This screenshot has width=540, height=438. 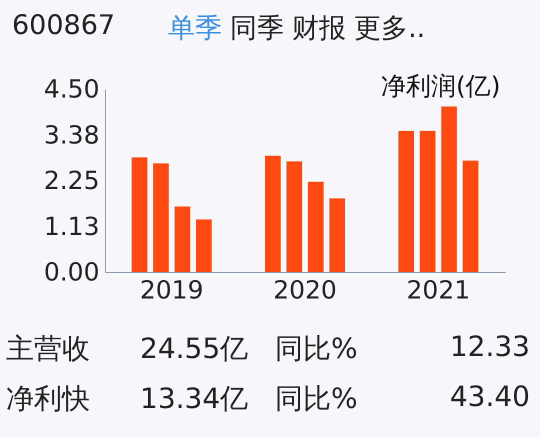 I want to click on text: 24.55亿, so click(x=194, y=349).